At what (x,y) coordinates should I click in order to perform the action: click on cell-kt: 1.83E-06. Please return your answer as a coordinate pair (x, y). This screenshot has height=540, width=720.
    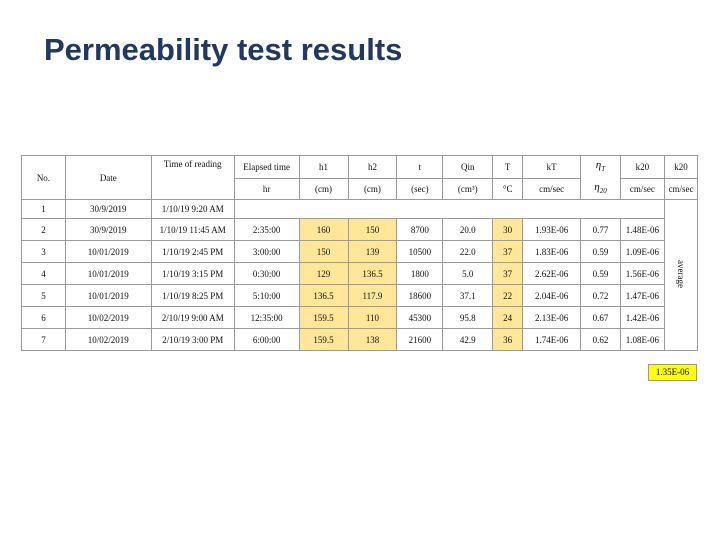
    Looking at the image, I should click on (552, 251).